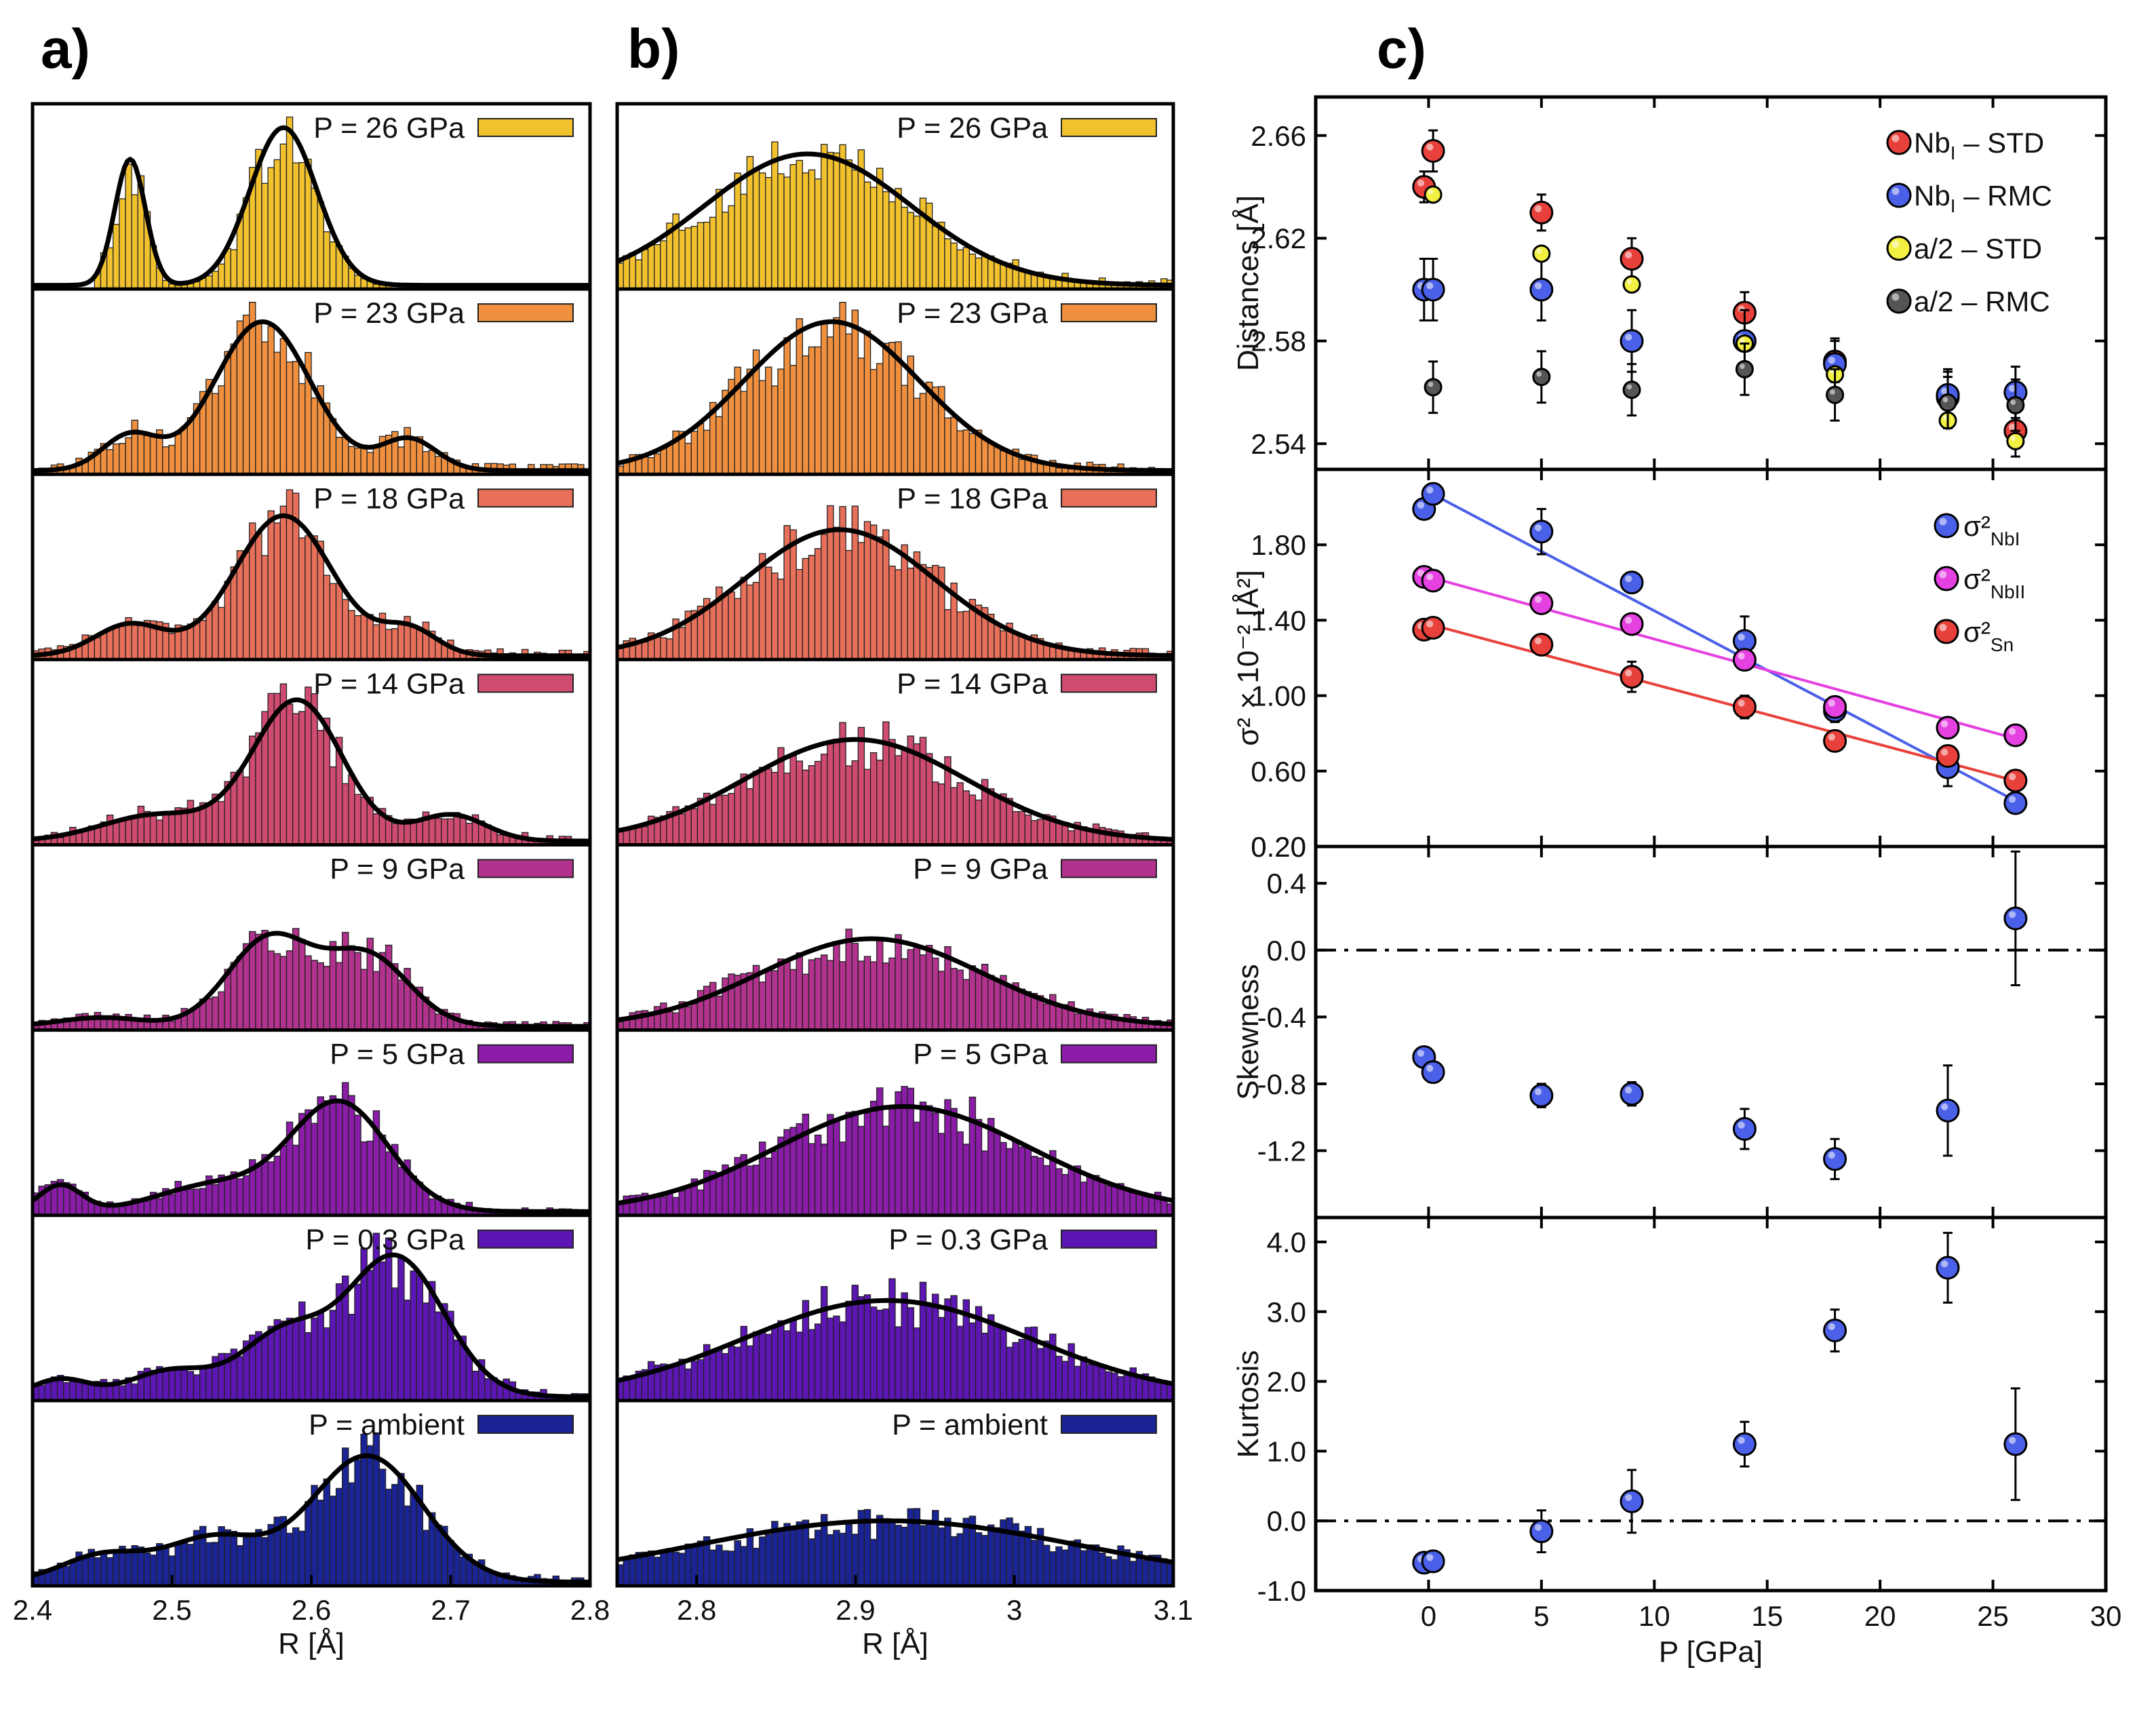 Image resolution: width=2156 pixels, height=1712 pixels. Describe the element at coordinates (1932, 196) in the screenshot. I see `legend-label-main: Nb` at that location.